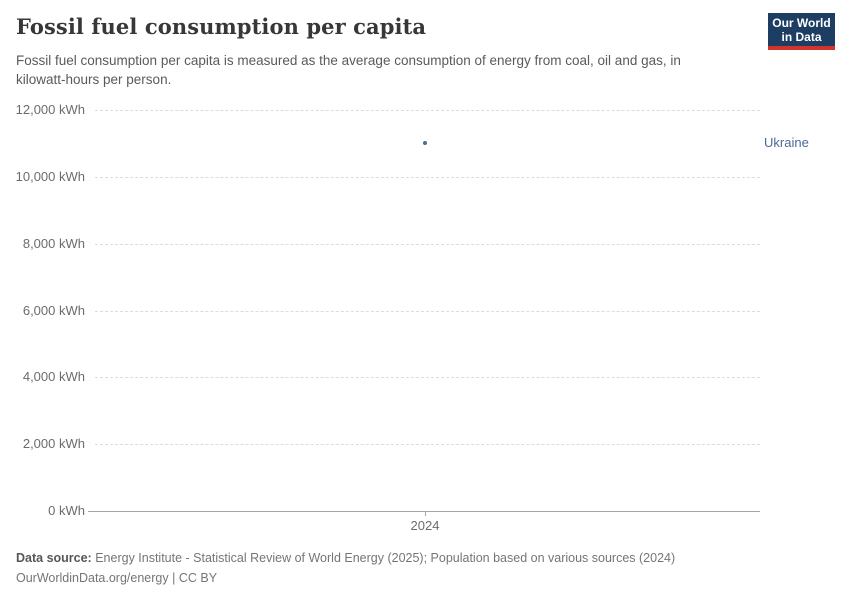 The height and width of the screenshot is (600, 850). I want to click on y-axis-tick-label: 10,000 kWh, so click(50, 176).